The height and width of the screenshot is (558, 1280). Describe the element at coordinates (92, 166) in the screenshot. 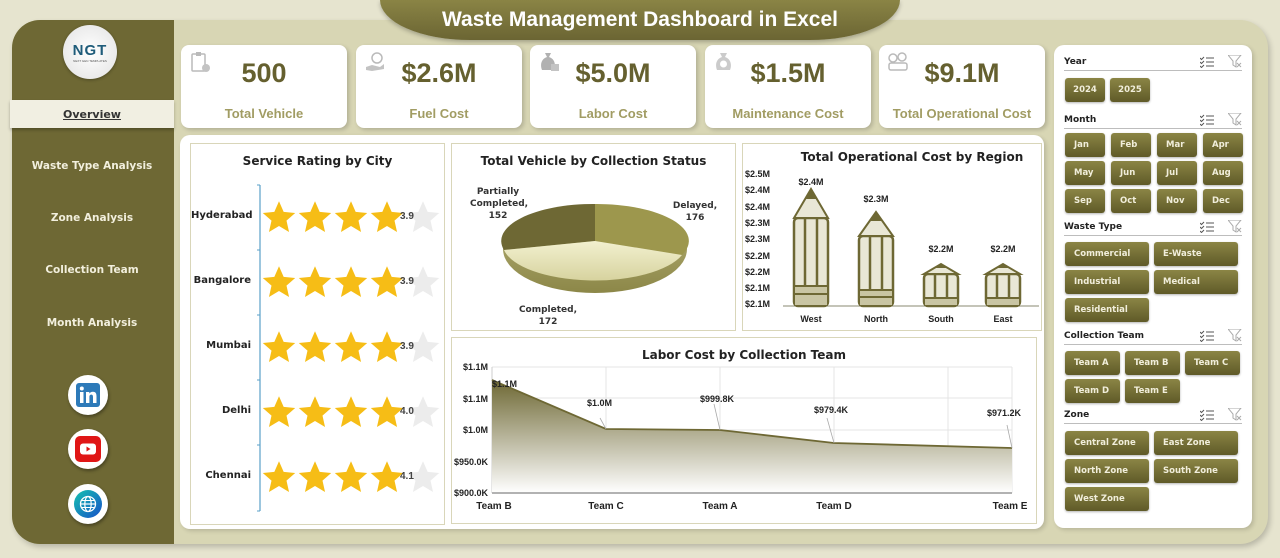

I see `sidebar-item-waste-type-analysis: Waste Type Analysis` at that location.